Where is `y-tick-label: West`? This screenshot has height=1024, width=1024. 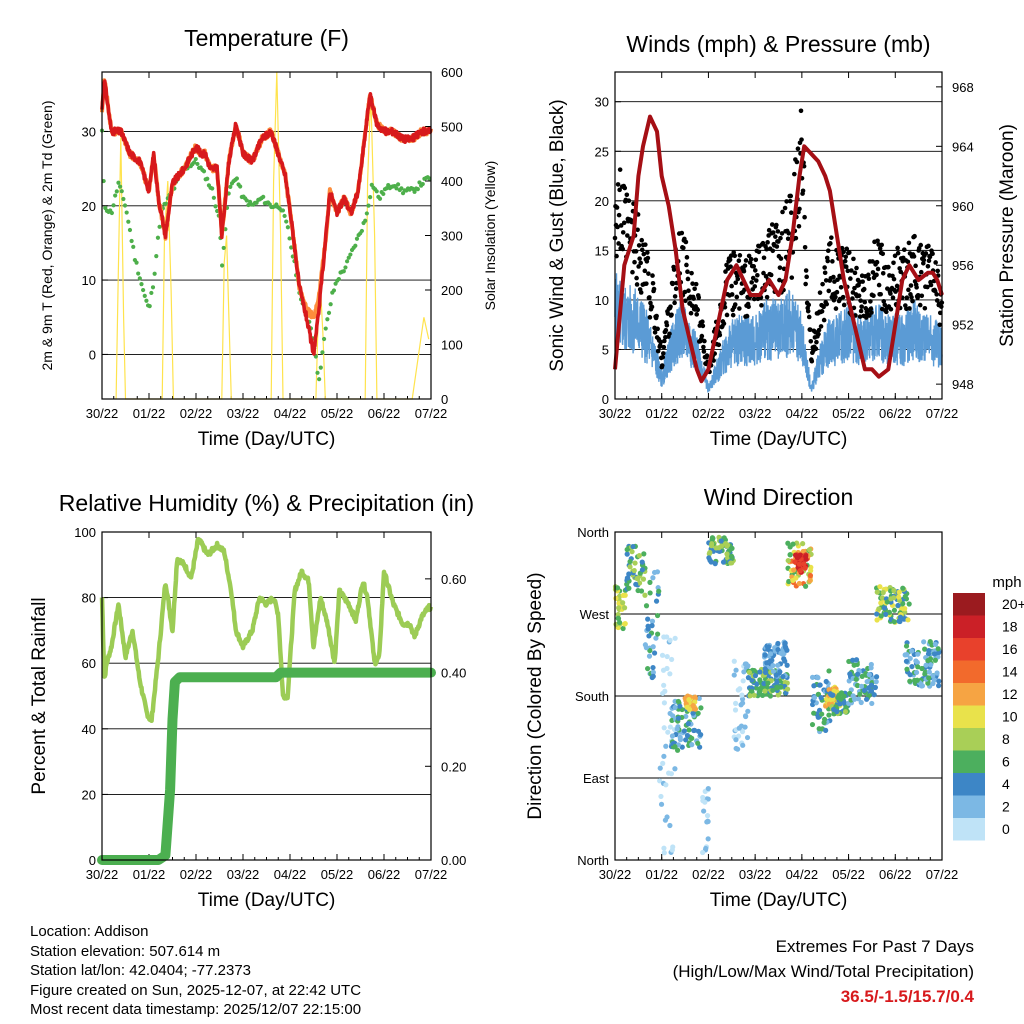
y-tick-label: West is located at coordinates (595, 614).